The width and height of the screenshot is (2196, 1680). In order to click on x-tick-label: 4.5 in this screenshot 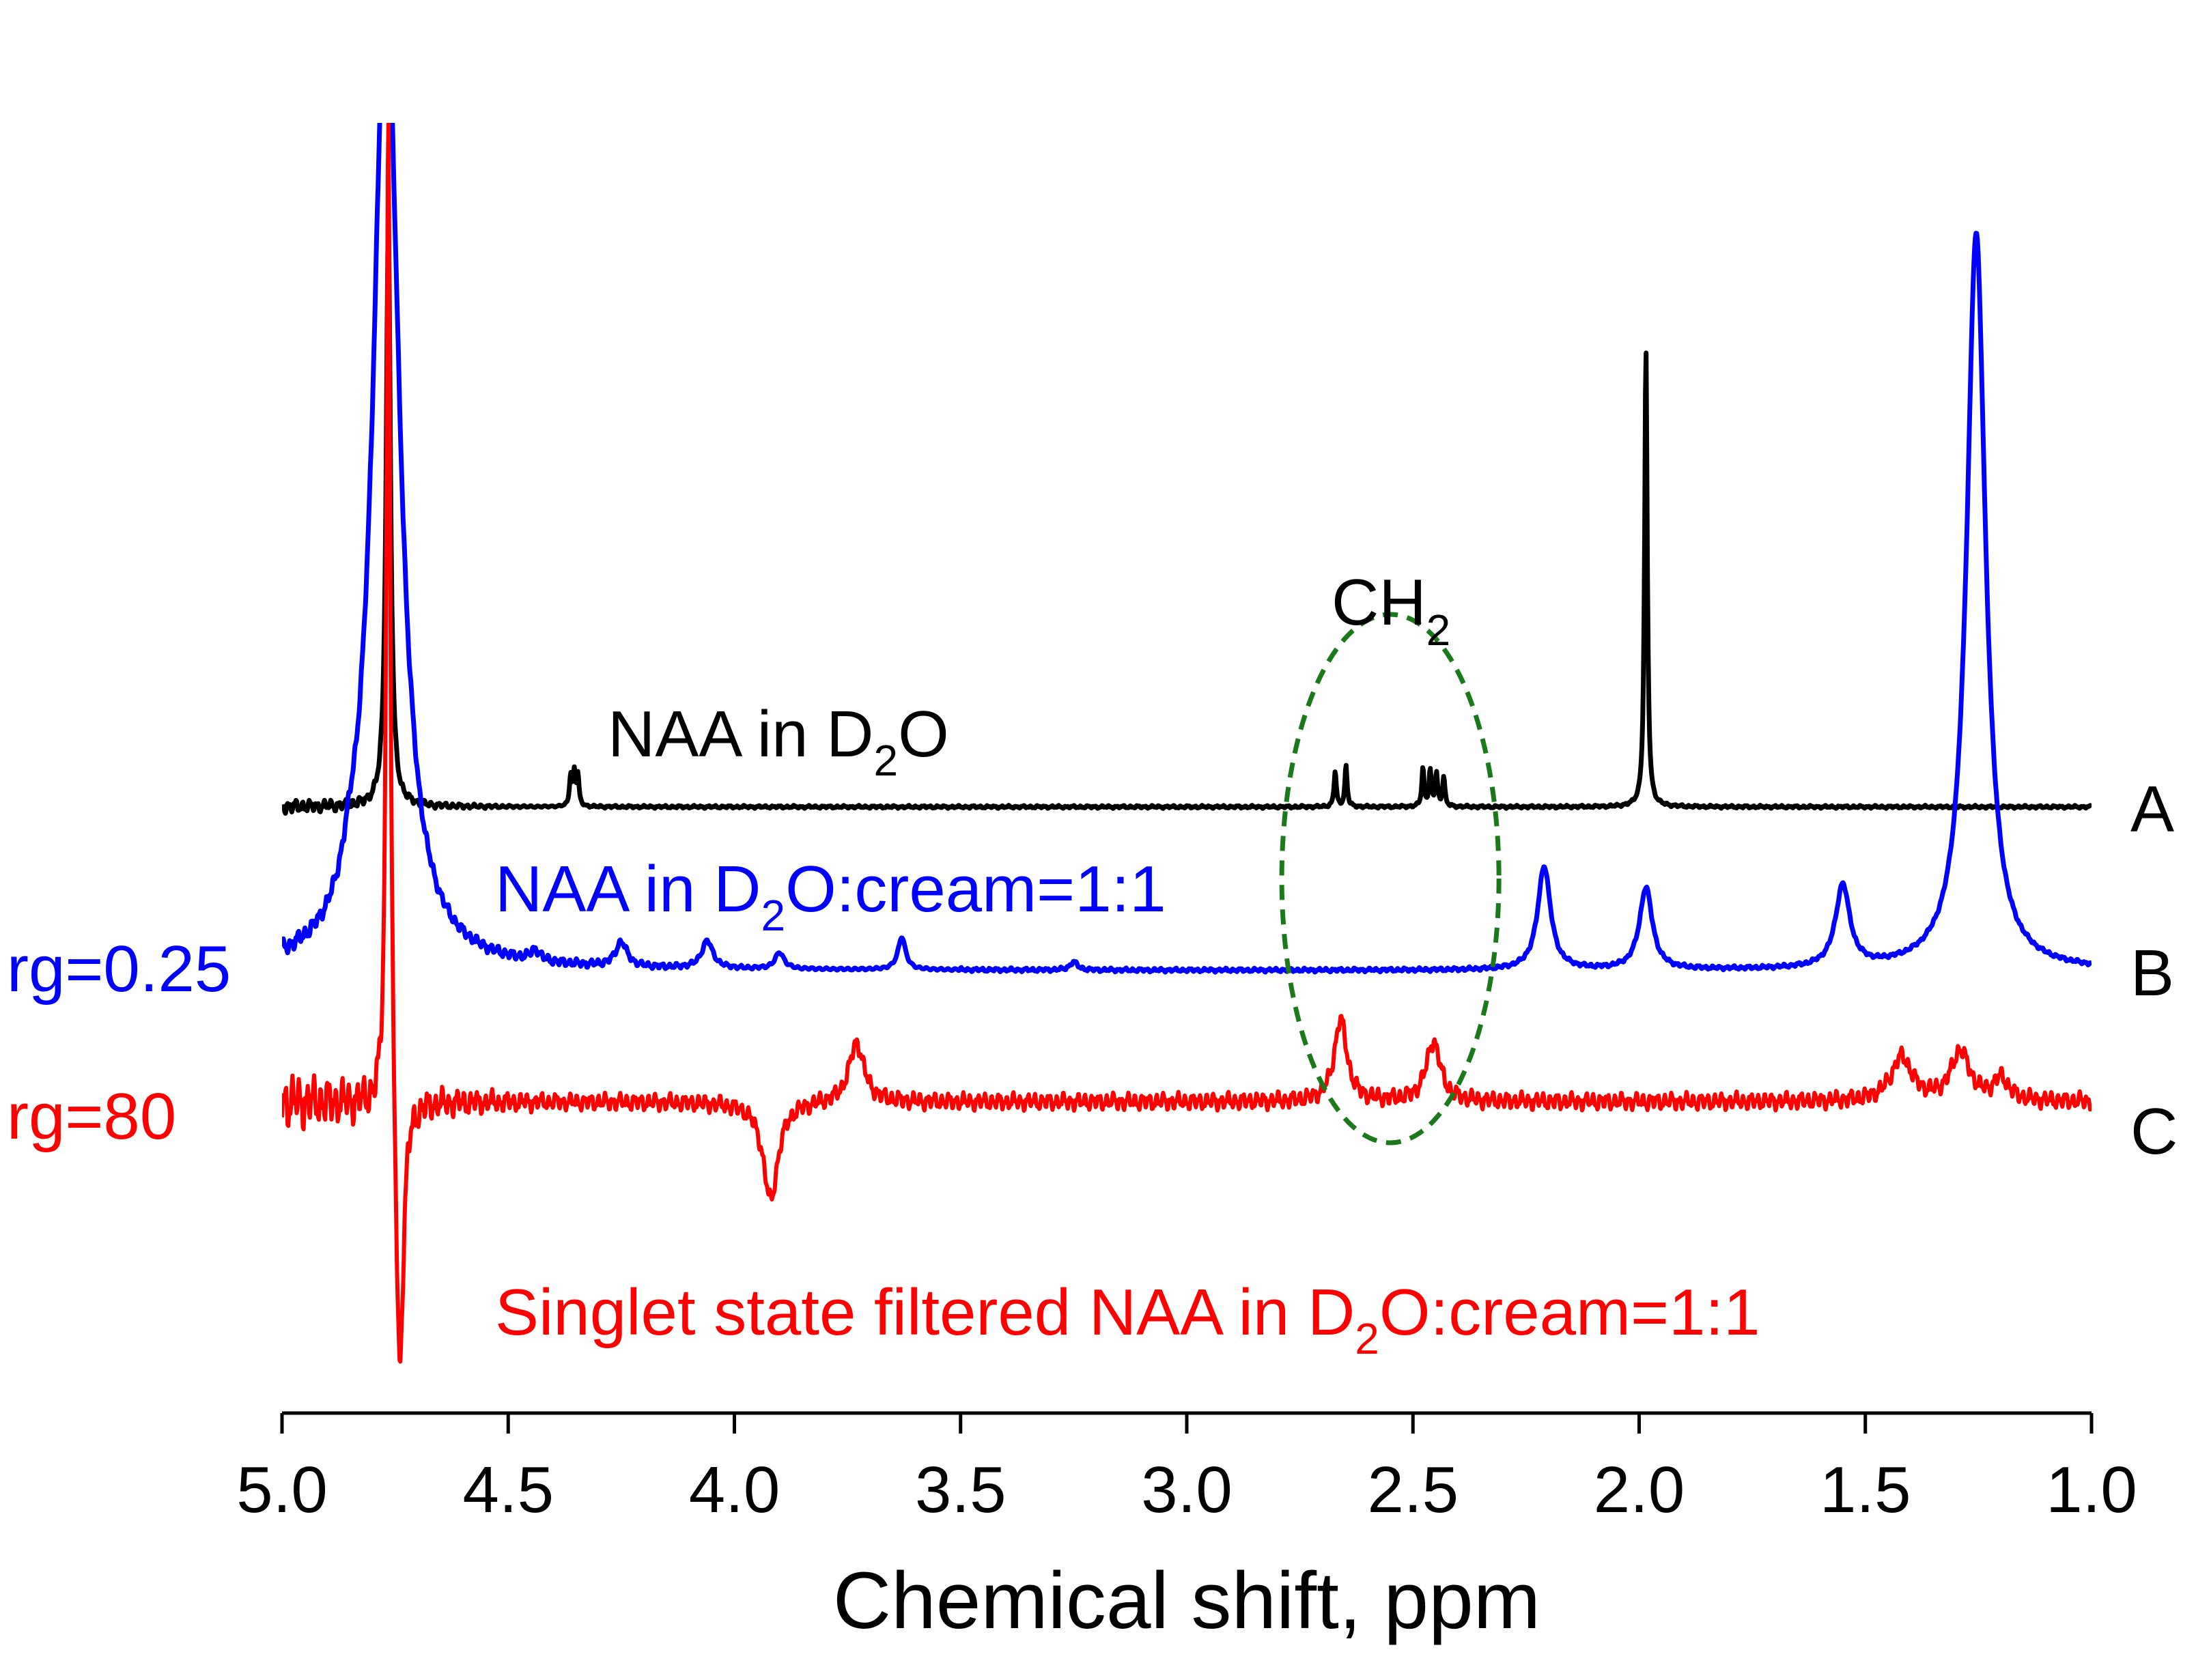, I will do `click(509, 1489)`.